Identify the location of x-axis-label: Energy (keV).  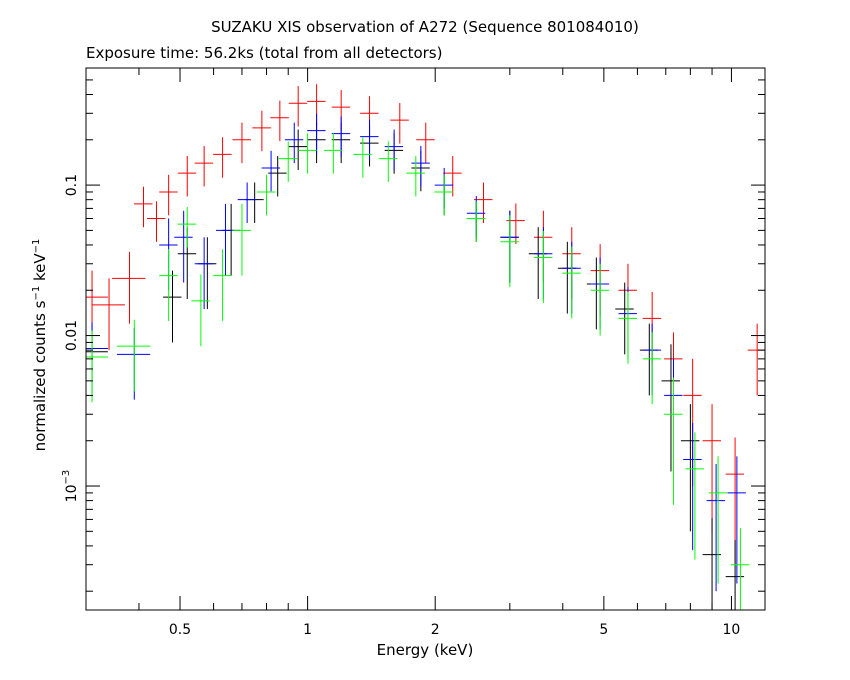
(425, 650).